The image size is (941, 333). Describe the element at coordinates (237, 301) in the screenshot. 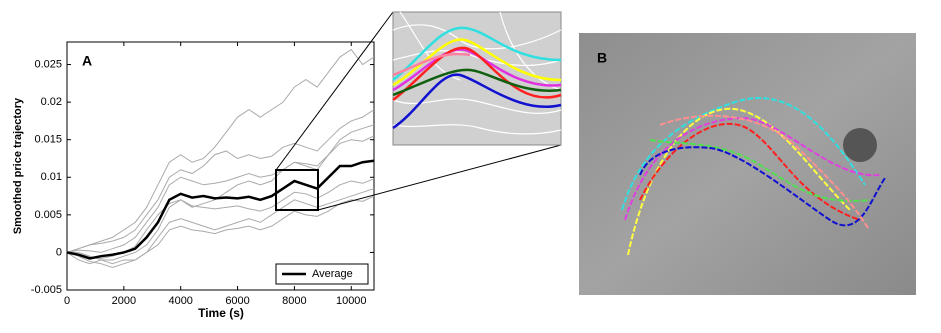

I see `x-tick-label: 6000` at that location.